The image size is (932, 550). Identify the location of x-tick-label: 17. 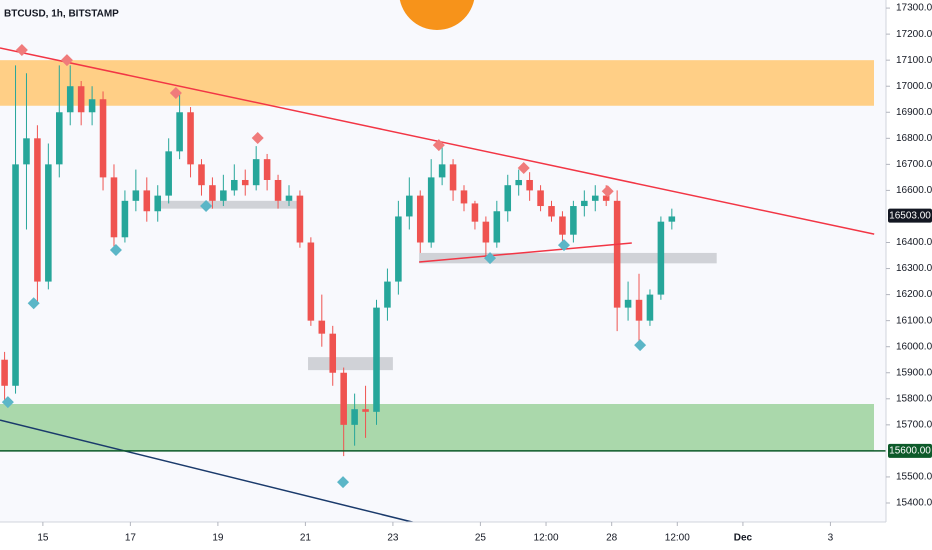
(131, 538).